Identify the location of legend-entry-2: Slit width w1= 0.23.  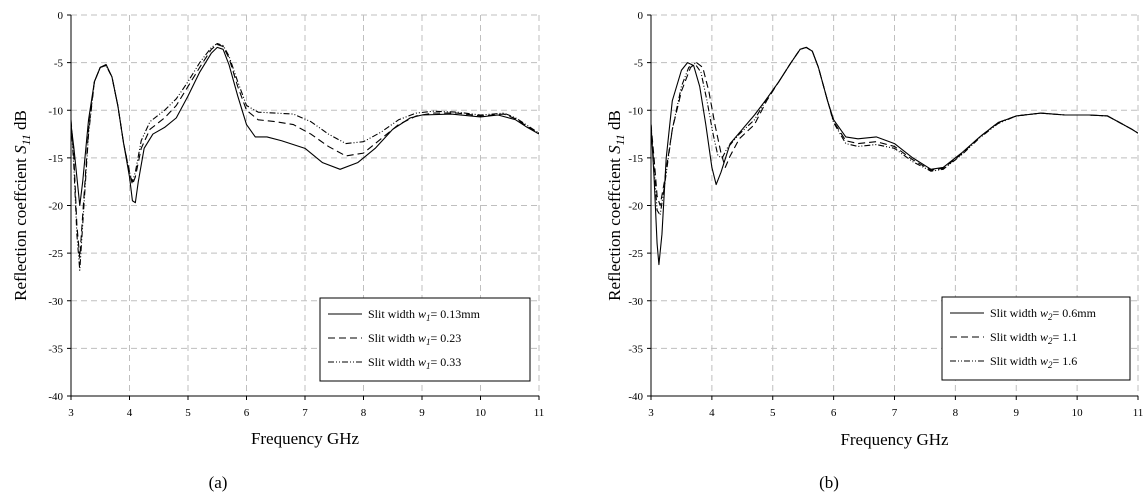
(414, 339).